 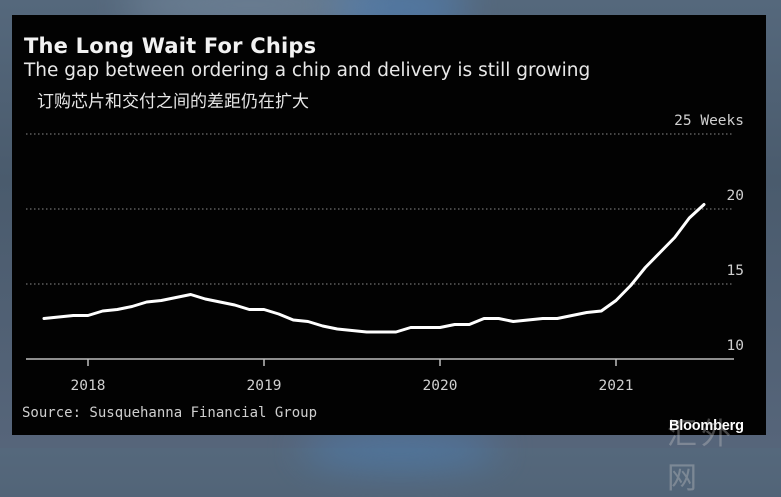 What do you see at coordinates (88, 386) in the screenshot?
I see `x-tick-label-2018: 2018` at bounding box center [88, 386].